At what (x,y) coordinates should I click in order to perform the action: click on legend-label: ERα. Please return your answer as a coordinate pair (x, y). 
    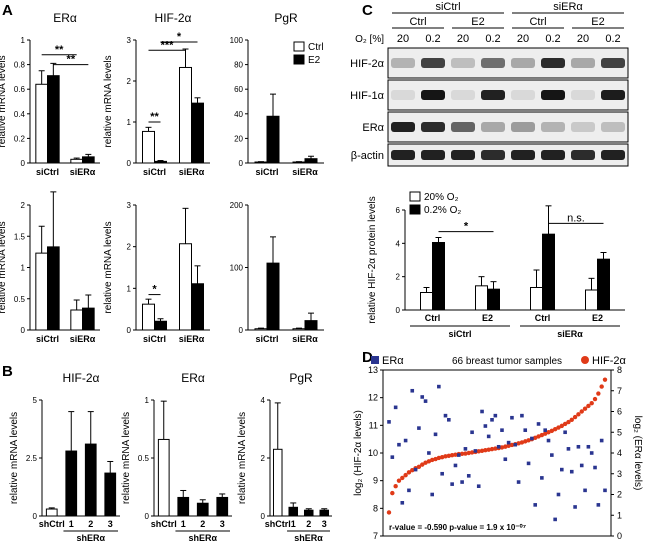
    Looking at the image, I should click on (393, 361).